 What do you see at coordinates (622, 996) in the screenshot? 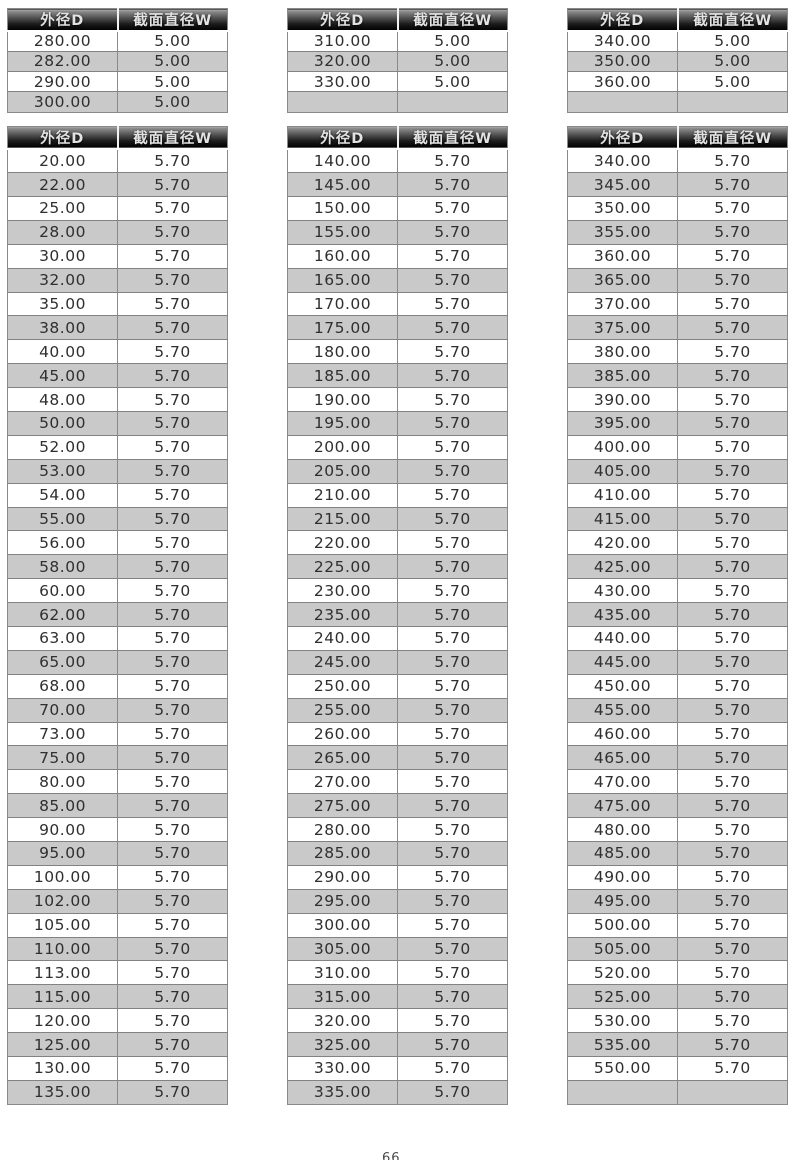
I see `outer-diameter-value: 525.00` at bounding box center [622, 996].